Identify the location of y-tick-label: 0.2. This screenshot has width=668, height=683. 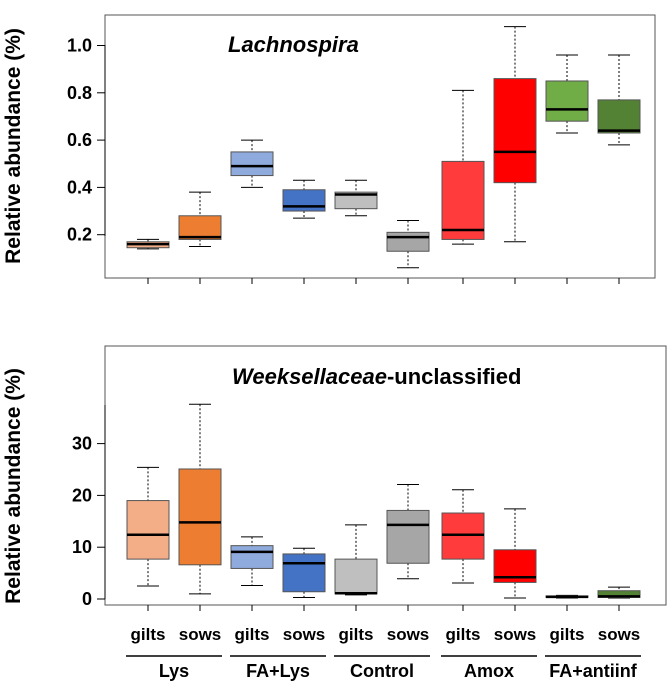
(79, 235).